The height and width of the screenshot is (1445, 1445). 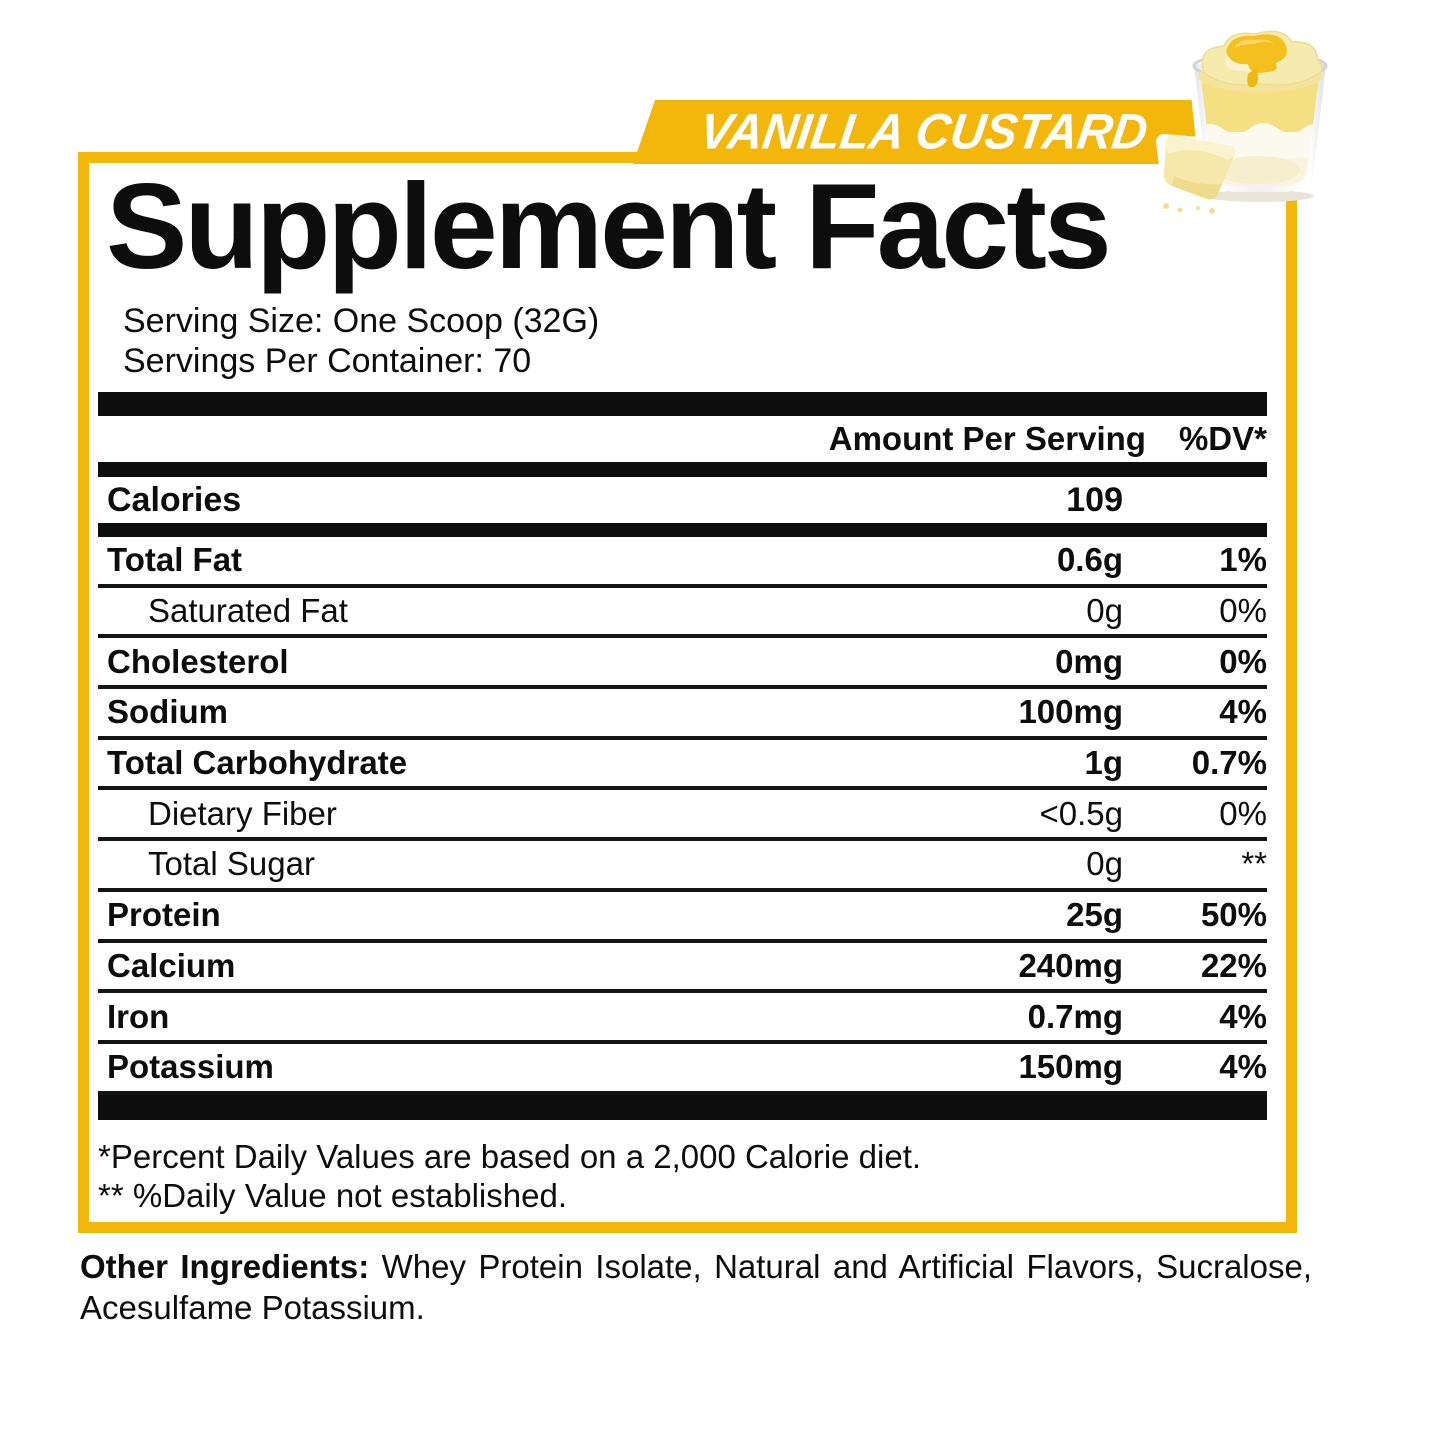 What do you see at coordinates (1070, 965) in the screenshot?
I see `nutrient-amount: 240mg` at bounding box center [1070, 965].